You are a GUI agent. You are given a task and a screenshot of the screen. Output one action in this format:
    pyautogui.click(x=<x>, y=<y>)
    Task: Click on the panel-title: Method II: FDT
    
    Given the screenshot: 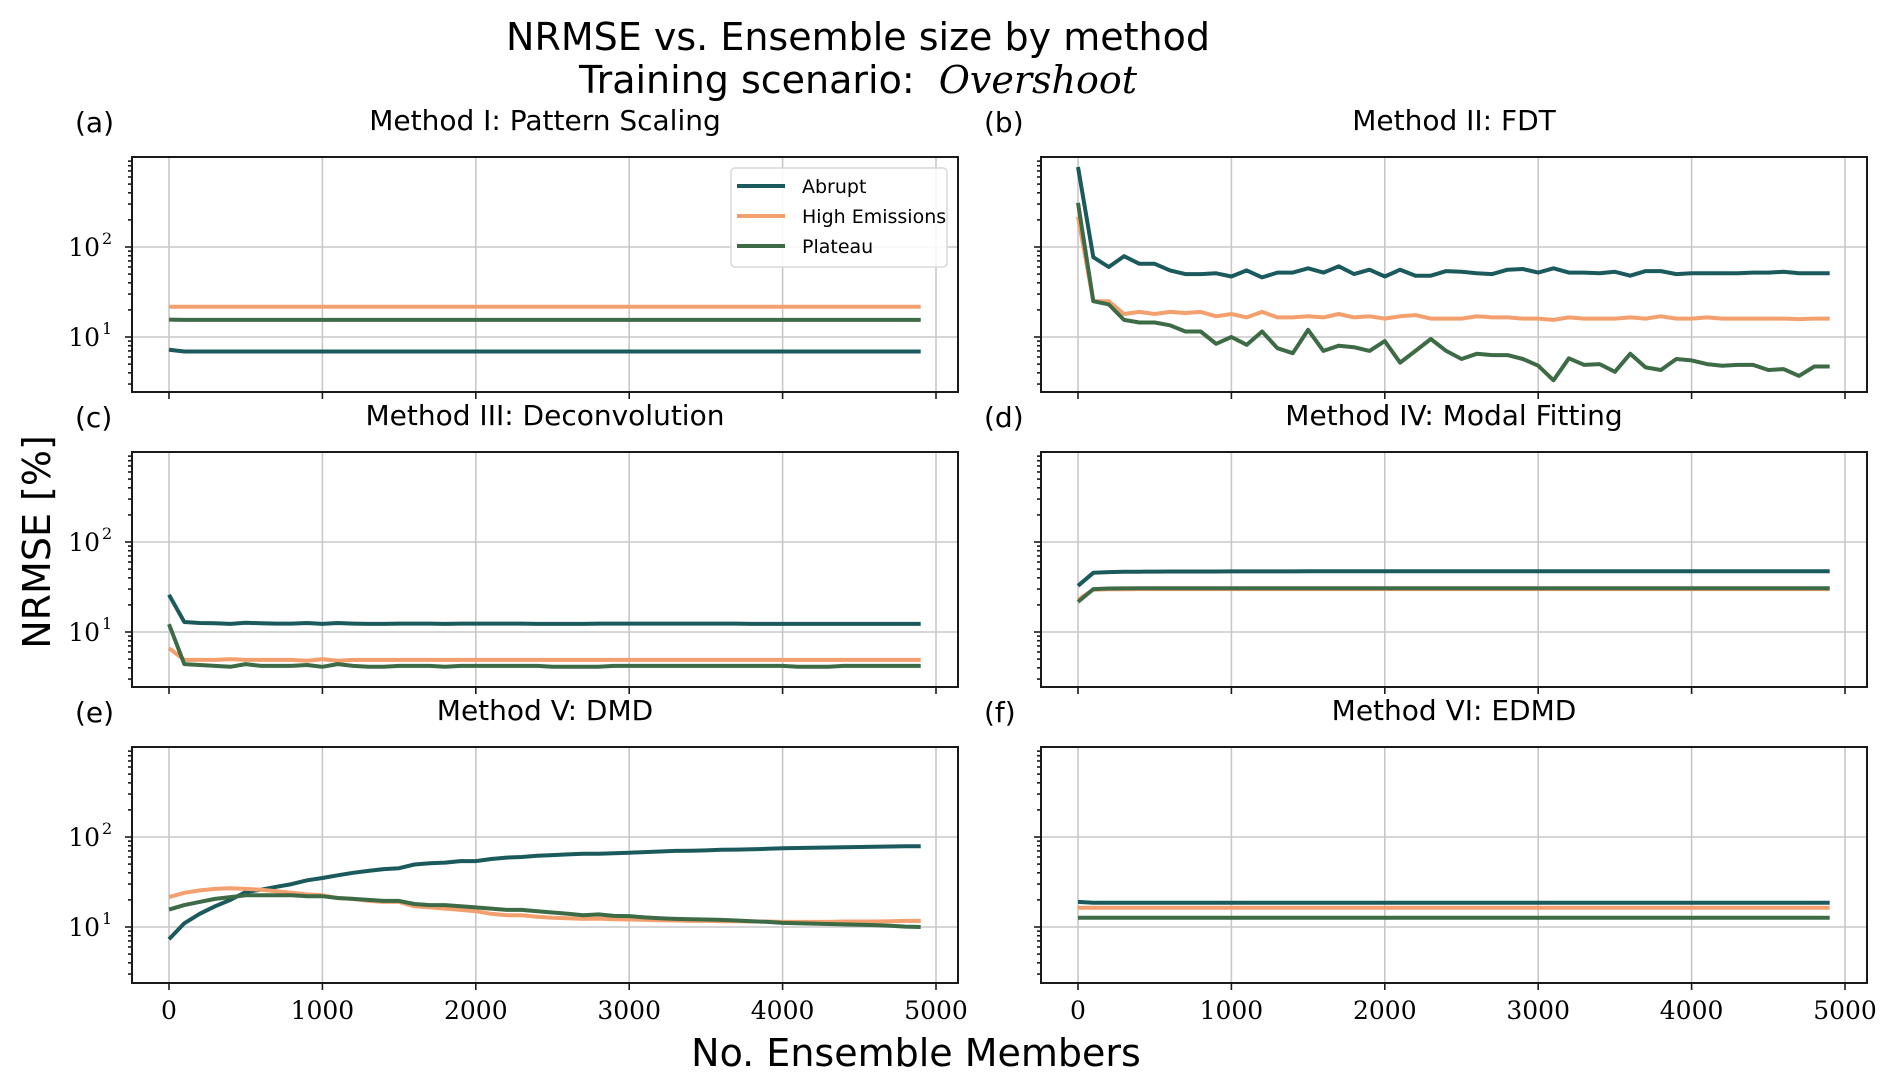 What is the action you would take?
    pyautogui.click(x=1454, y=120)
    